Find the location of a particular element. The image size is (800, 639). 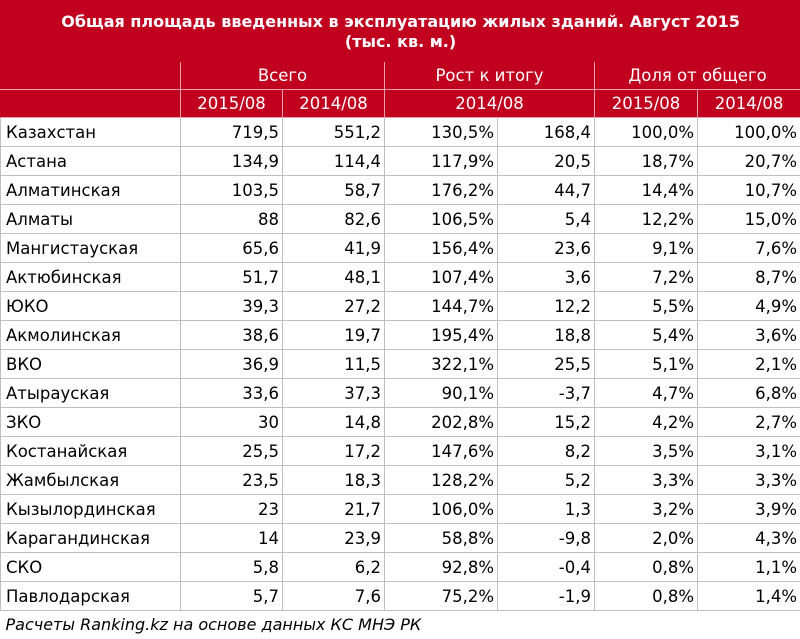

cell-growth-pct: 117,9% is located at coordinates (441, 161).